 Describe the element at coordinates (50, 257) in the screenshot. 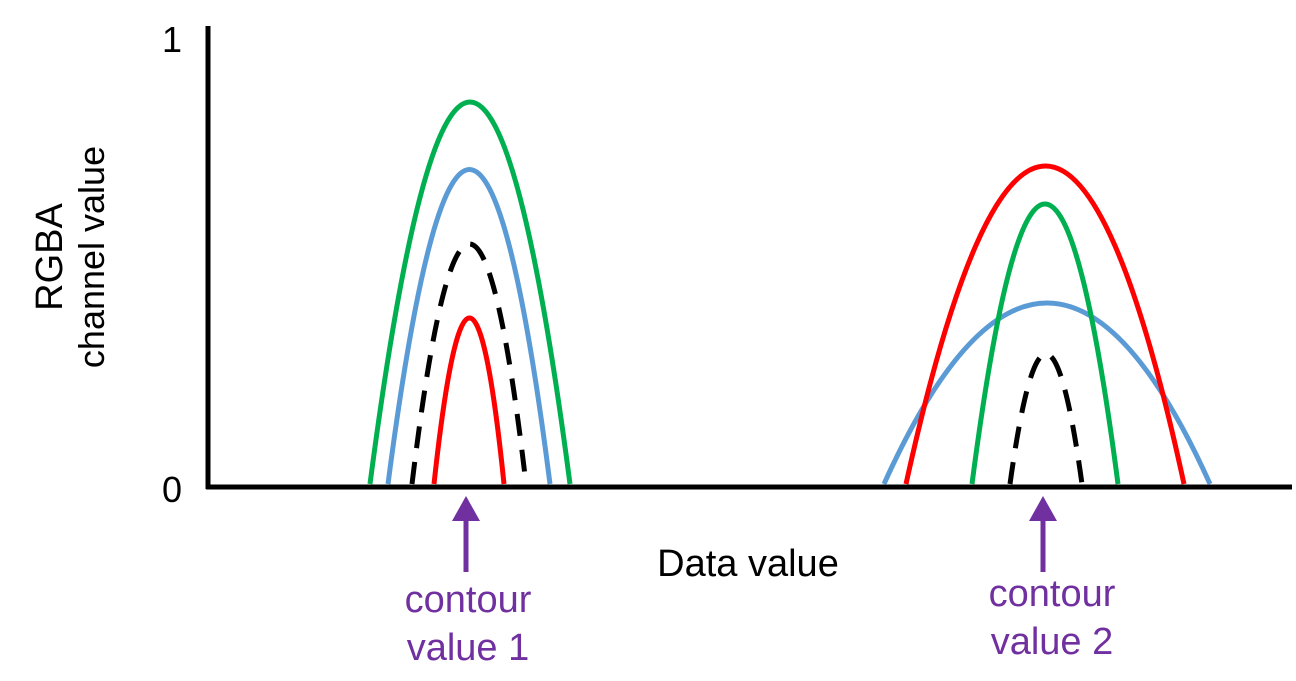

I see `y-axis-title-line1: RGBA` at that location.